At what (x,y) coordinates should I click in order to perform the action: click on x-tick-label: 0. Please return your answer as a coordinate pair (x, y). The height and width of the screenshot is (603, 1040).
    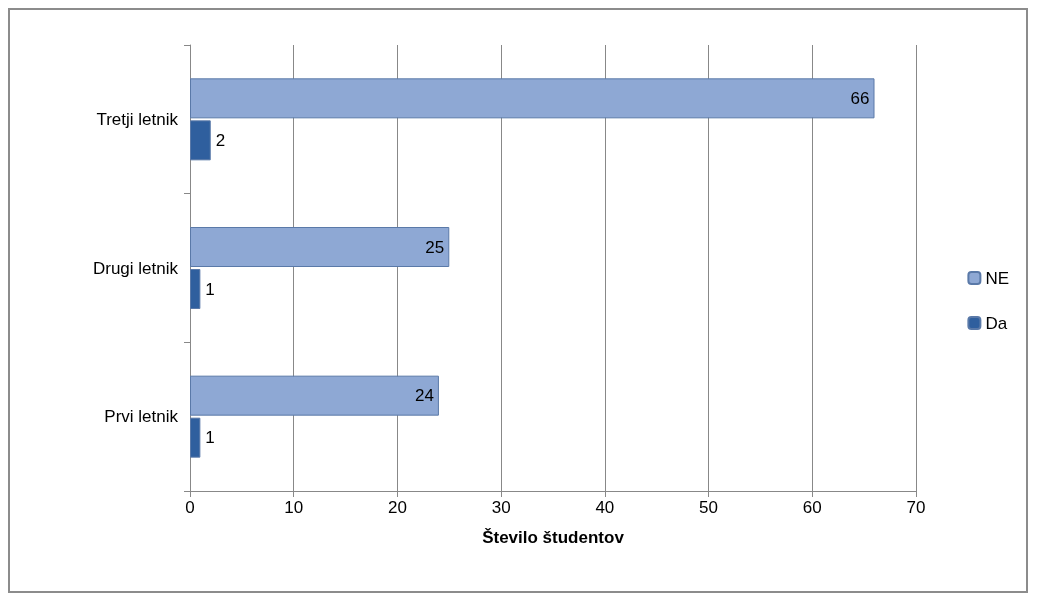
    Looking at the image, I should click on (190, 507).